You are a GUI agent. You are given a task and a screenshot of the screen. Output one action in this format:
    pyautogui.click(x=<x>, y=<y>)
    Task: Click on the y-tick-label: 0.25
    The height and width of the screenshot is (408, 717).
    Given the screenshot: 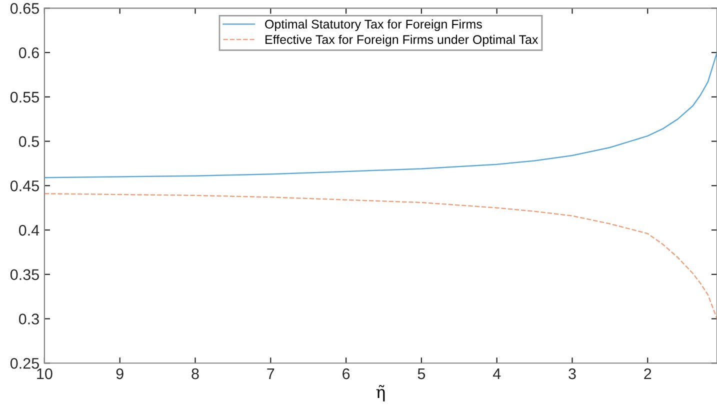 What is the action you would take?
    pyautogui.click(x=24, y=363)
    